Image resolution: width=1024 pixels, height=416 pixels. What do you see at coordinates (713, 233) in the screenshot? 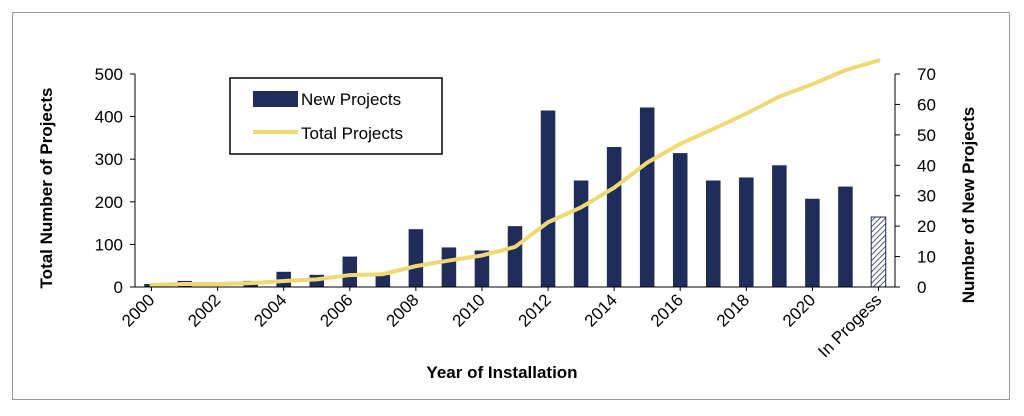
I see `bar-2017` at bounding box center [713, 233].